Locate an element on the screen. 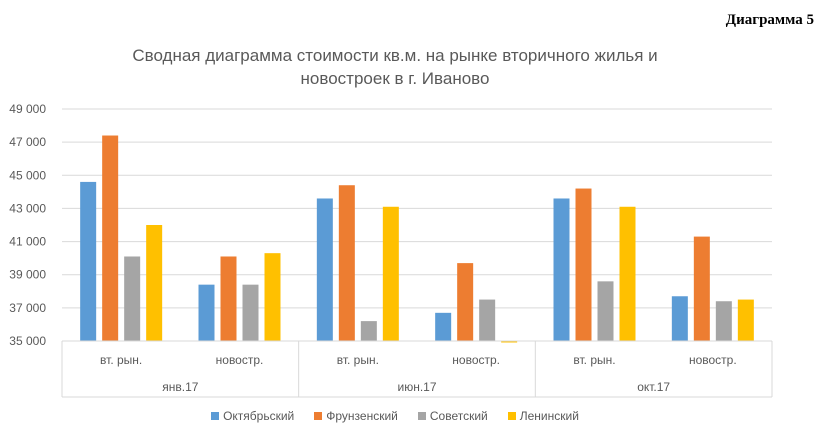 The height and width of the screenshot is (435, 826). legend-label: Советский is located at coordinates (458, 416).